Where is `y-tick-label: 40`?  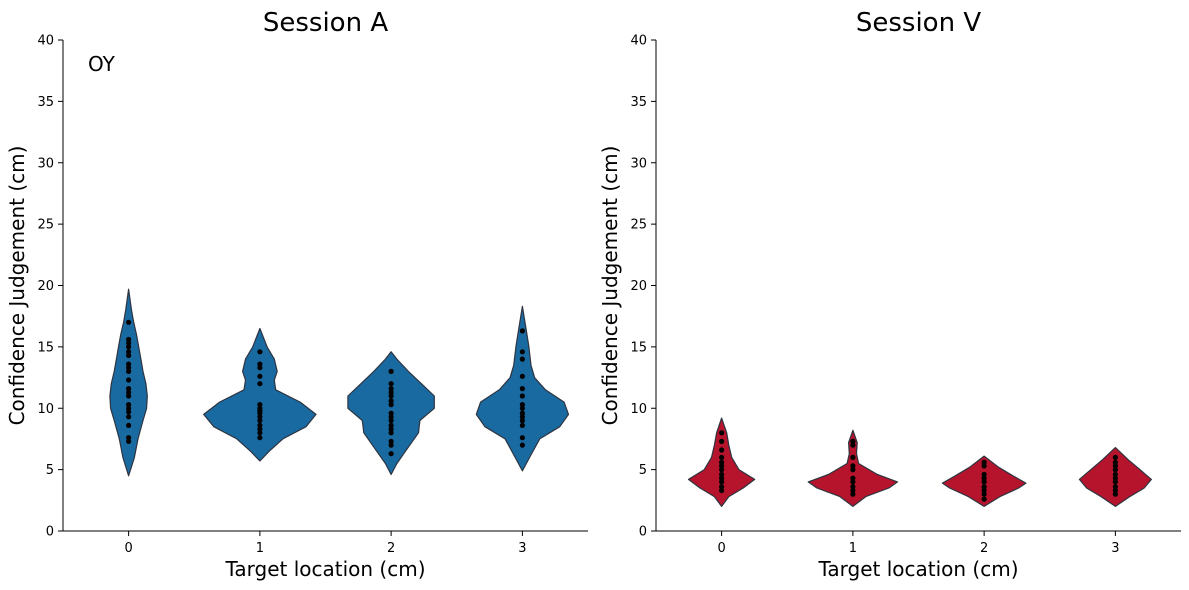
y-tick-label: 40 is located at coordinates (45, 41).